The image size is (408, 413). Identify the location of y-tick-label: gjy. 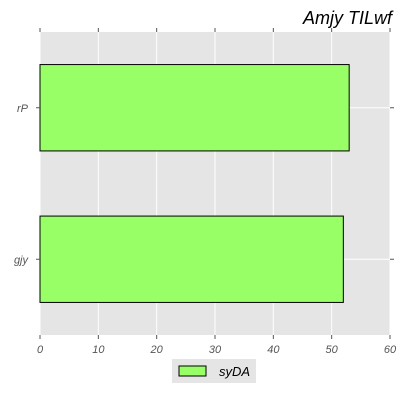
(22, 260).